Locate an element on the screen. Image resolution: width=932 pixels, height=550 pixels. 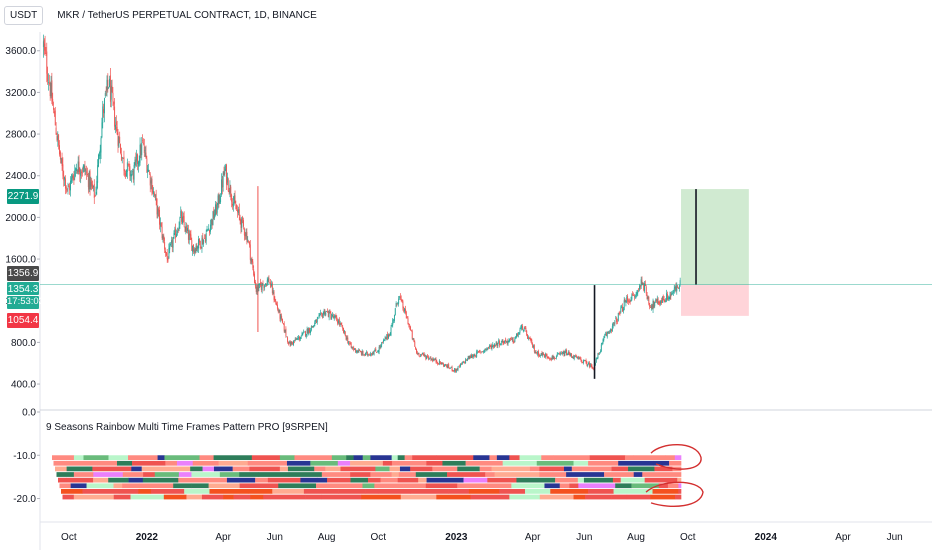
profit-zone is located at coordinates (715, 237).